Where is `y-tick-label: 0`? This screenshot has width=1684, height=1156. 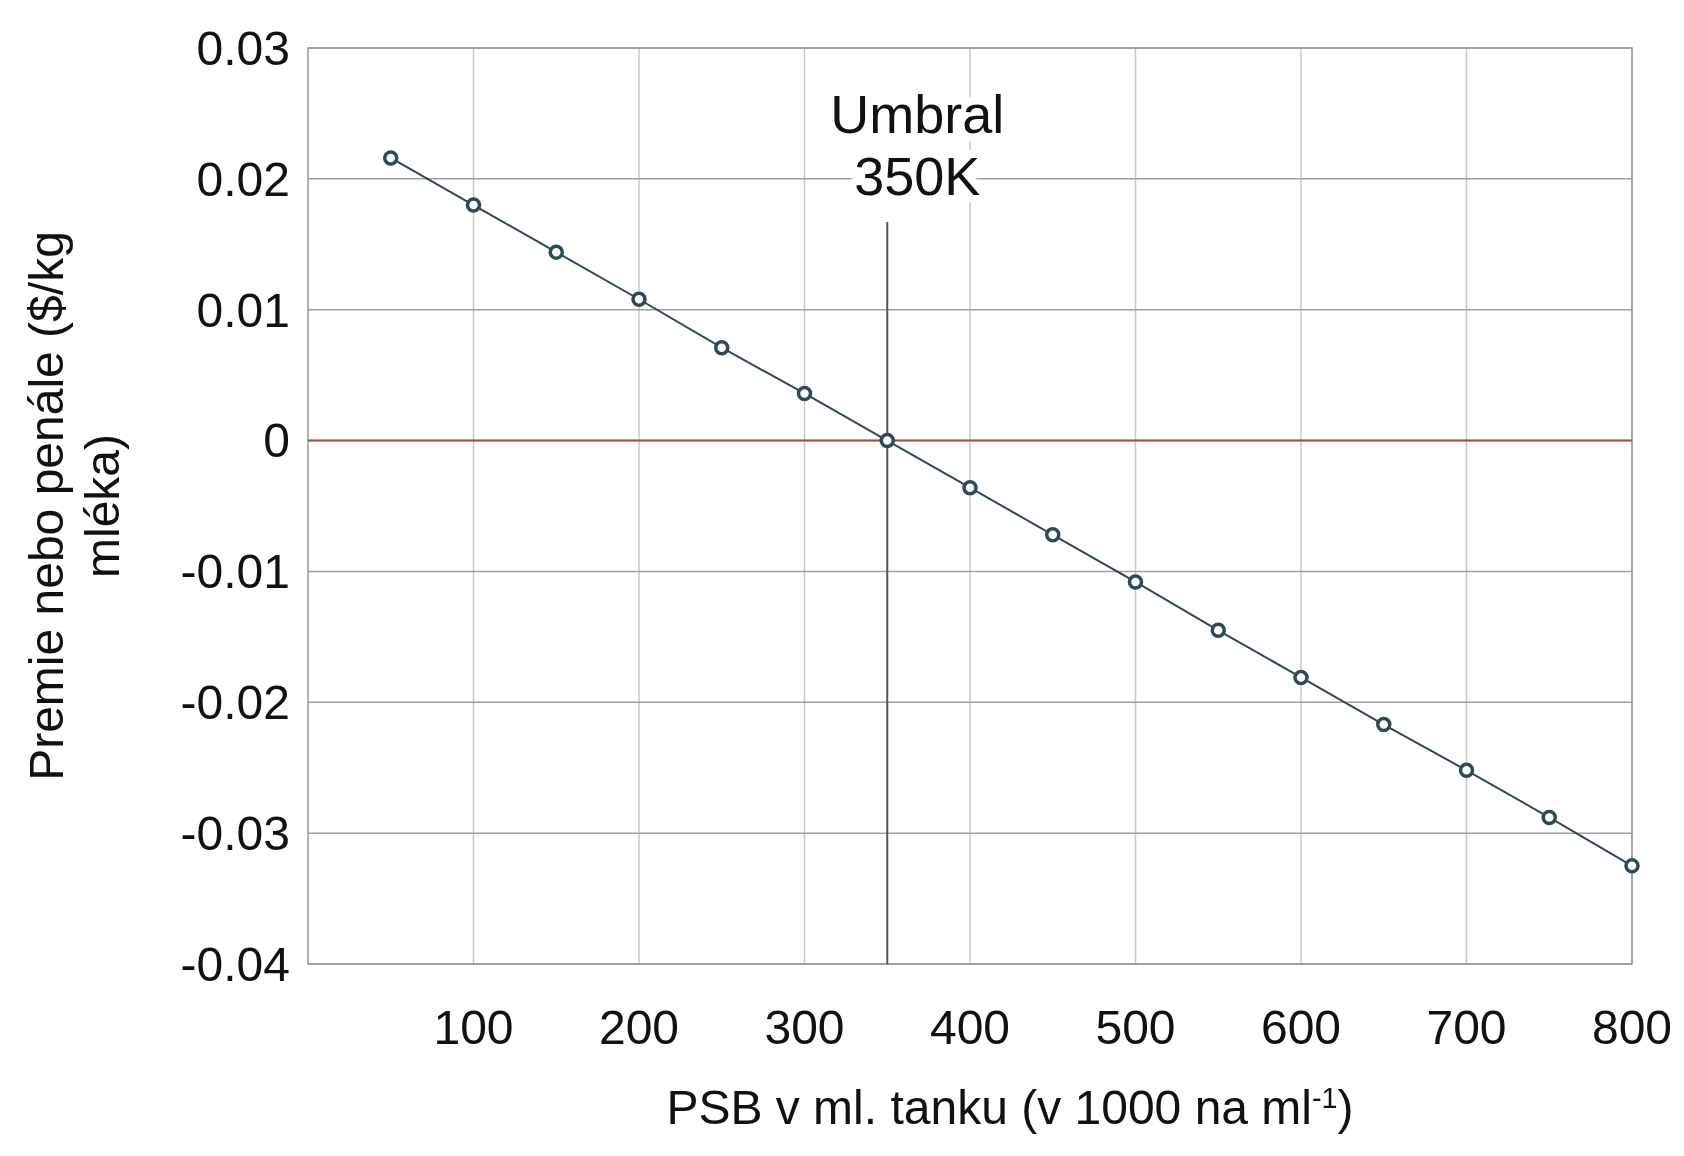
y-tick-label: 0 is located at coordinates (276, 441).